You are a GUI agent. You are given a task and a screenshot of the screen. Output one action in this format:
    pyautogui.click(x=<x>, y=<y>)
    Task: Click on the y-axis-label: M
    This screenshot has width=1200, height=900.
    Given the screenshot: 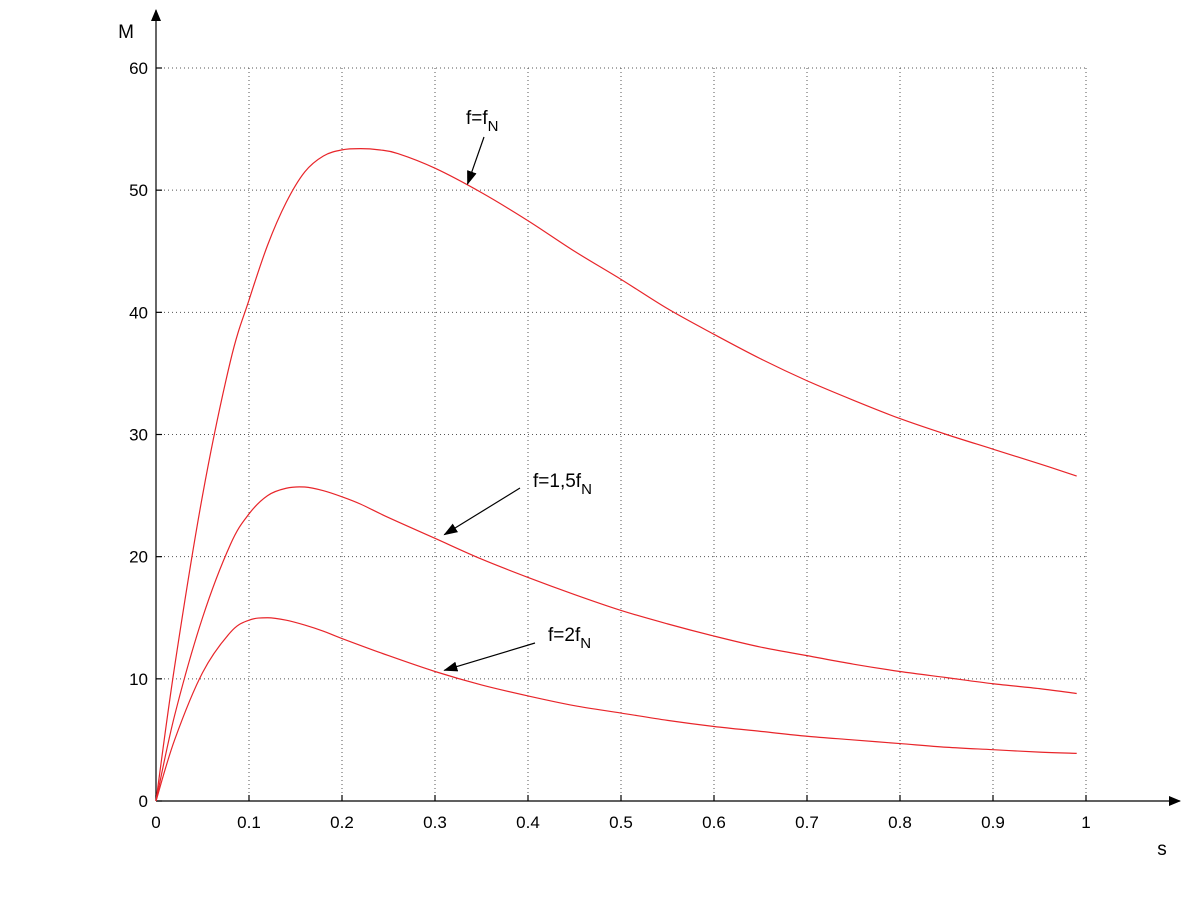 What is the action you would take?
    pyautogui.click(x=126, y=32)
    